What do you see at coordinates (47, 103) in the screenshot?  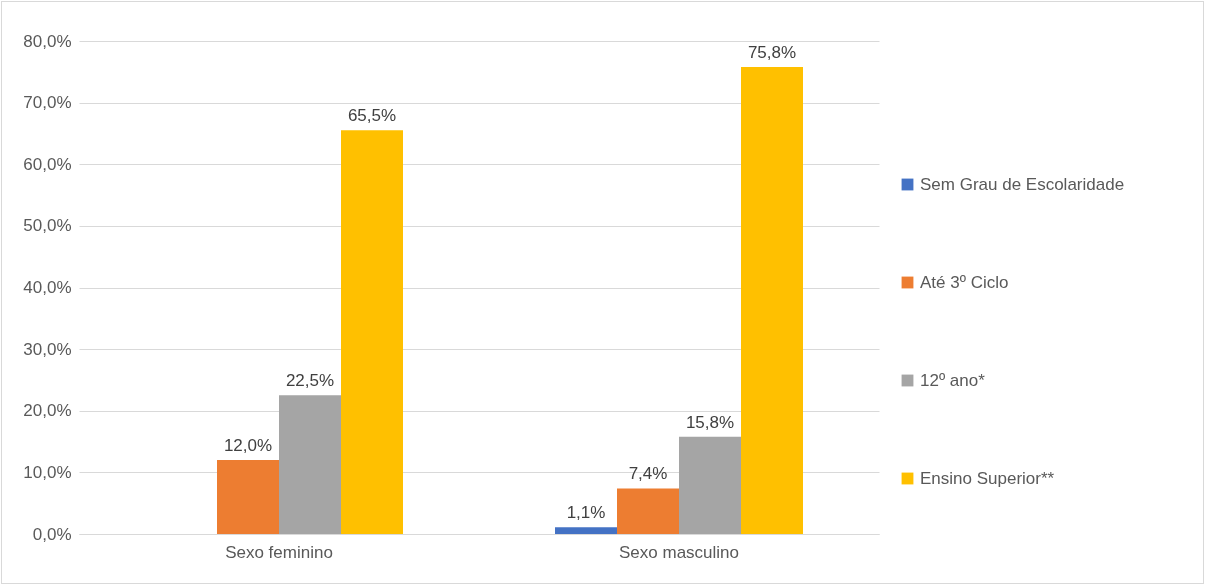 I see `y-tick-label: 70,0%` at bounding box center [47, 103].